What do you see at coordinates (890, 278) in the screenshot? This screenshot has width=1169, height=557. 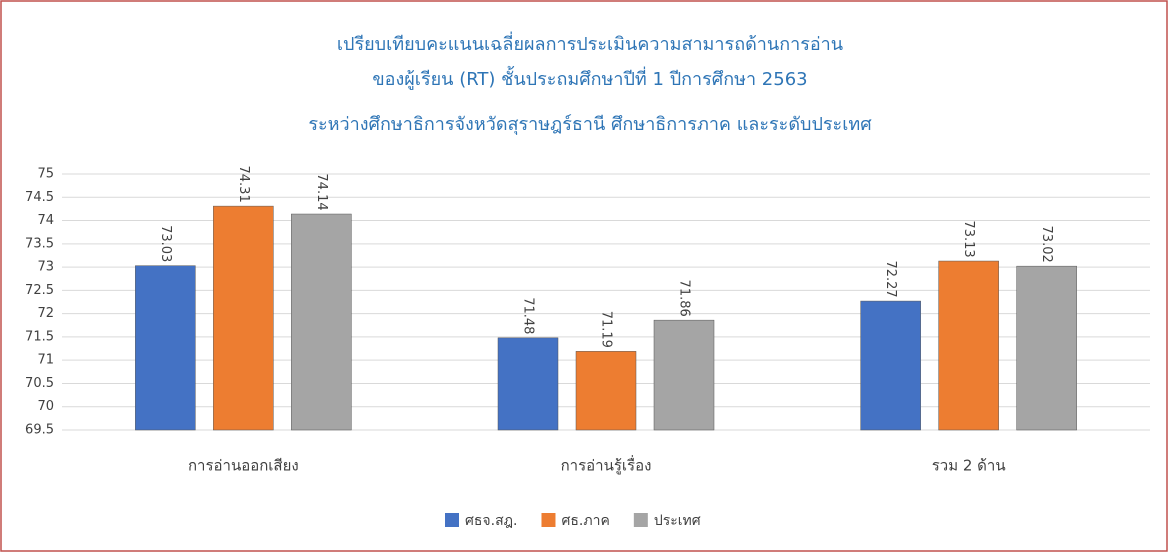 I see `value-label: 72.27` at bounding box center [890, 278].